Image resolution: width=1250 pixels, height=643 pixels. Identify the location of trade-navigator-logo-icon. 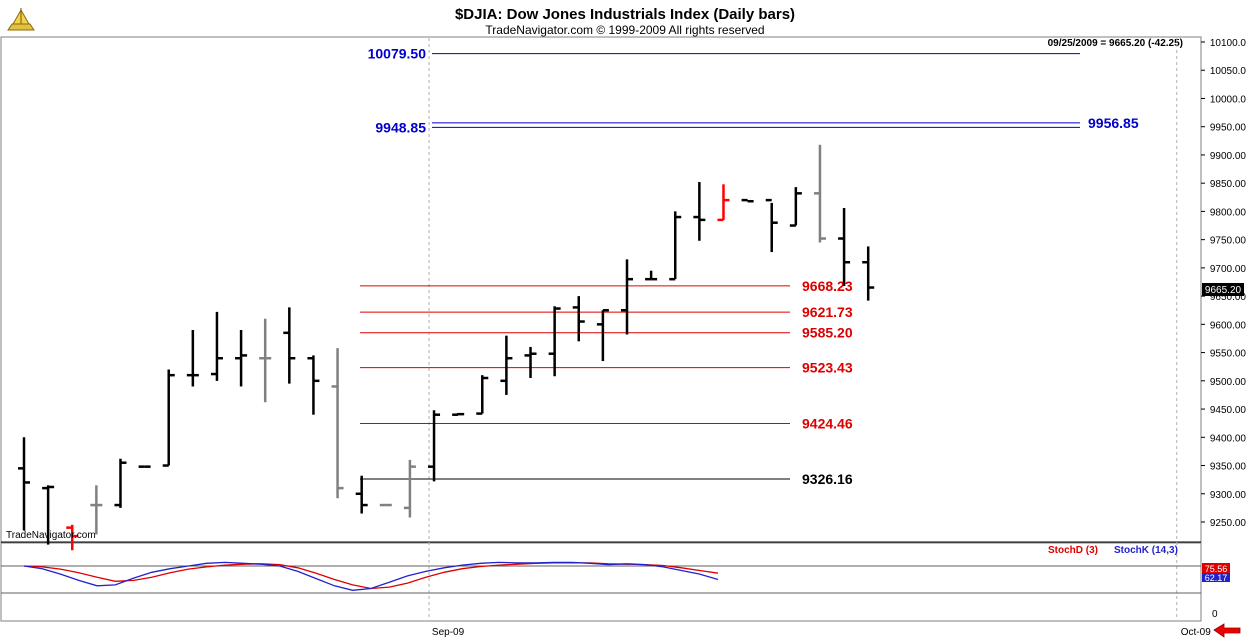
(21, 19).